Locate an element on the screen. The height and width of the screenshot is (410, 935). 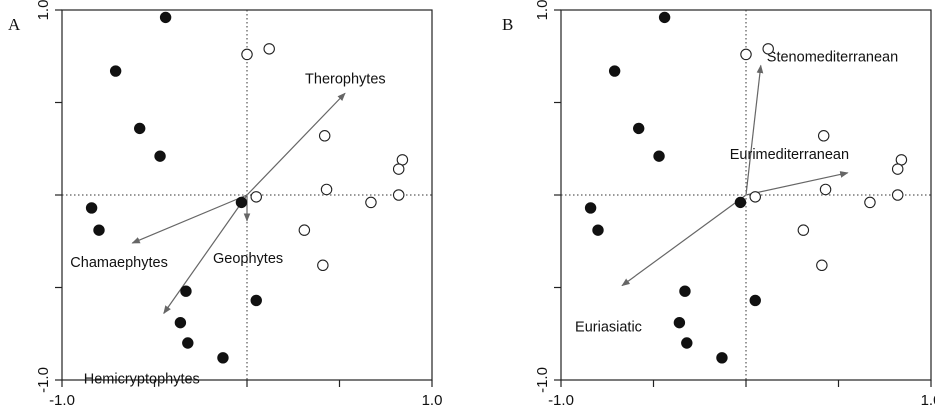
arrow-label-chamaephytes: Chamaephytes is located at coordinates (119, 263).